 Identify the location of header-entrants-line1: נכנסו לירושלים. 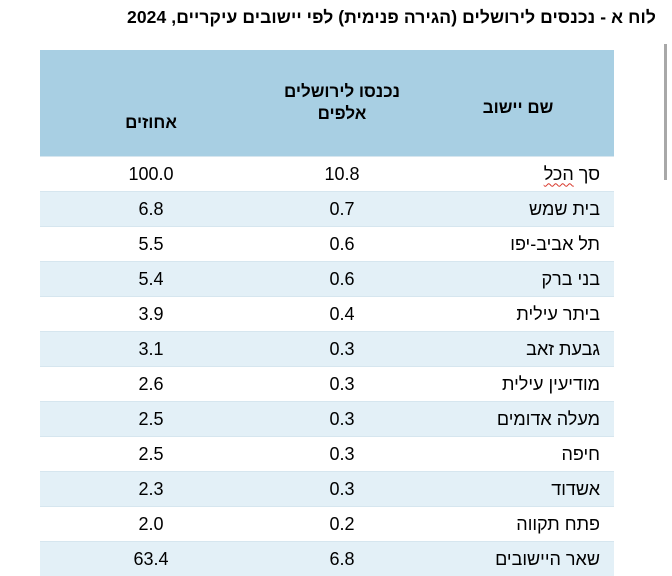
(342, 92).